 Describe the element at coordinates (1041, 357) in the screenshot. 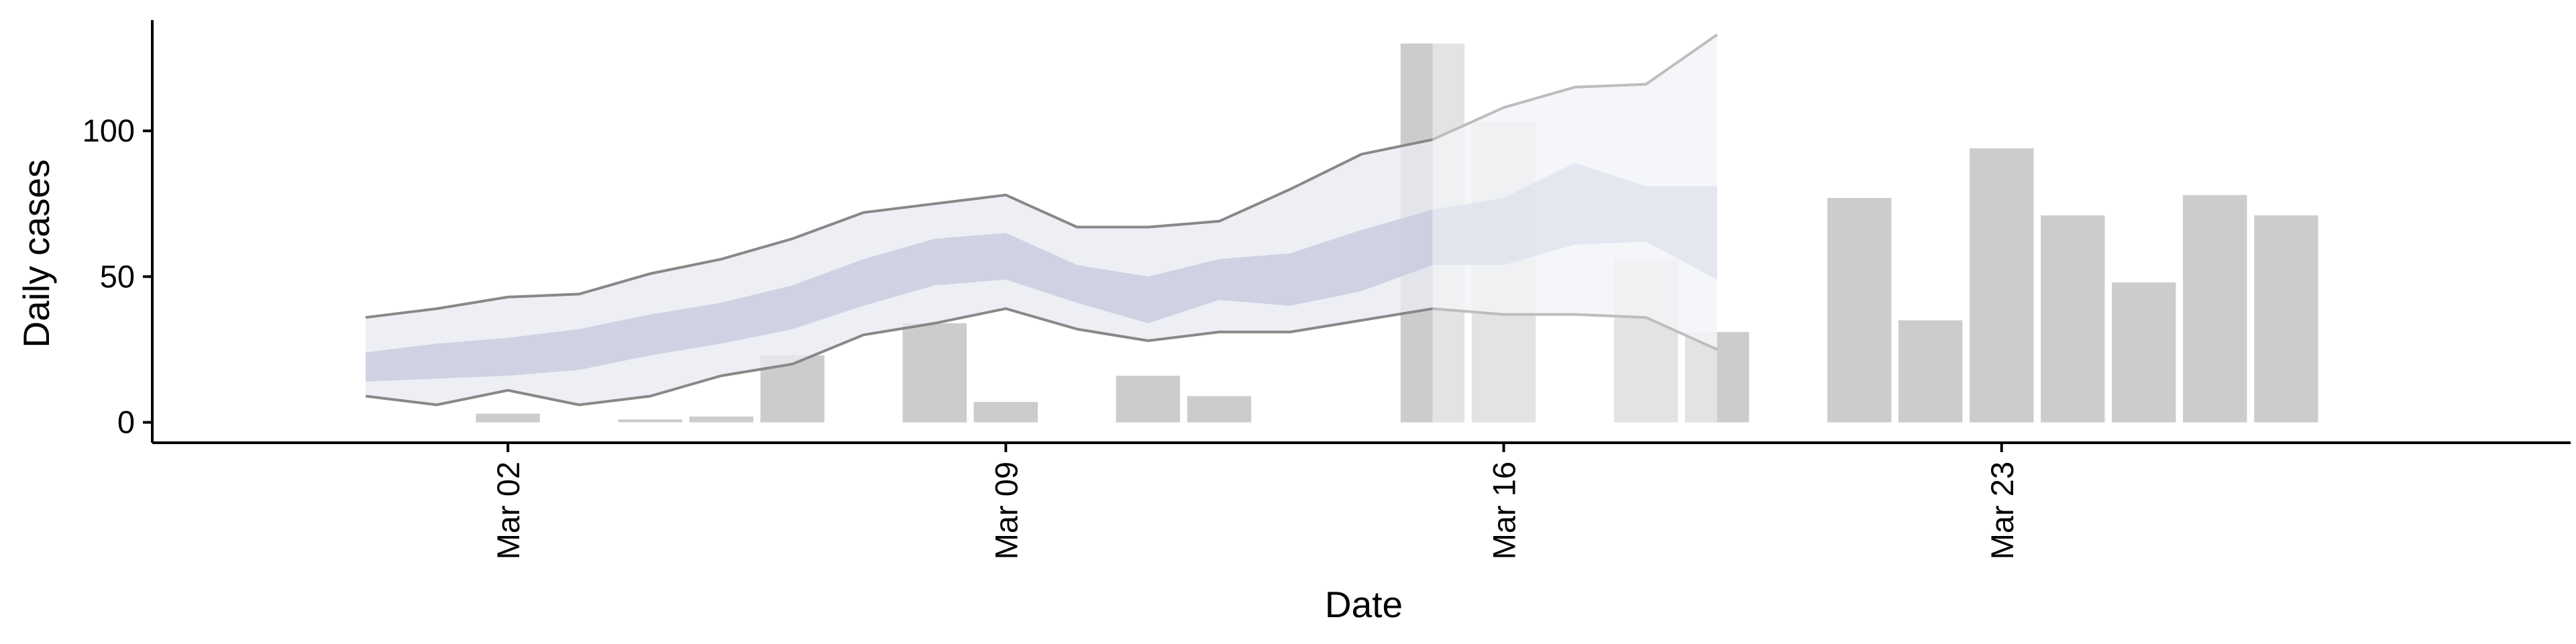

I see `outer-lower-line` at that location.